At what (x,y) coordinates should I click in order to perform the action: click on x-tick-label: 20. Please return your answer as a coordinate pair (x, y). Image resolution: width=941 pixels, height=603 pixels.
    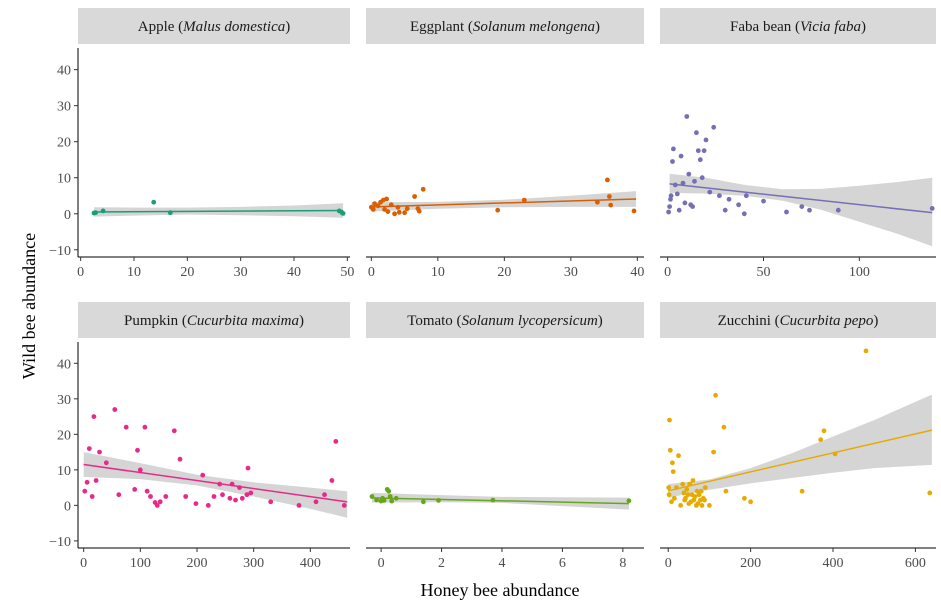
    Looking at the image, I should click on (504, 272).